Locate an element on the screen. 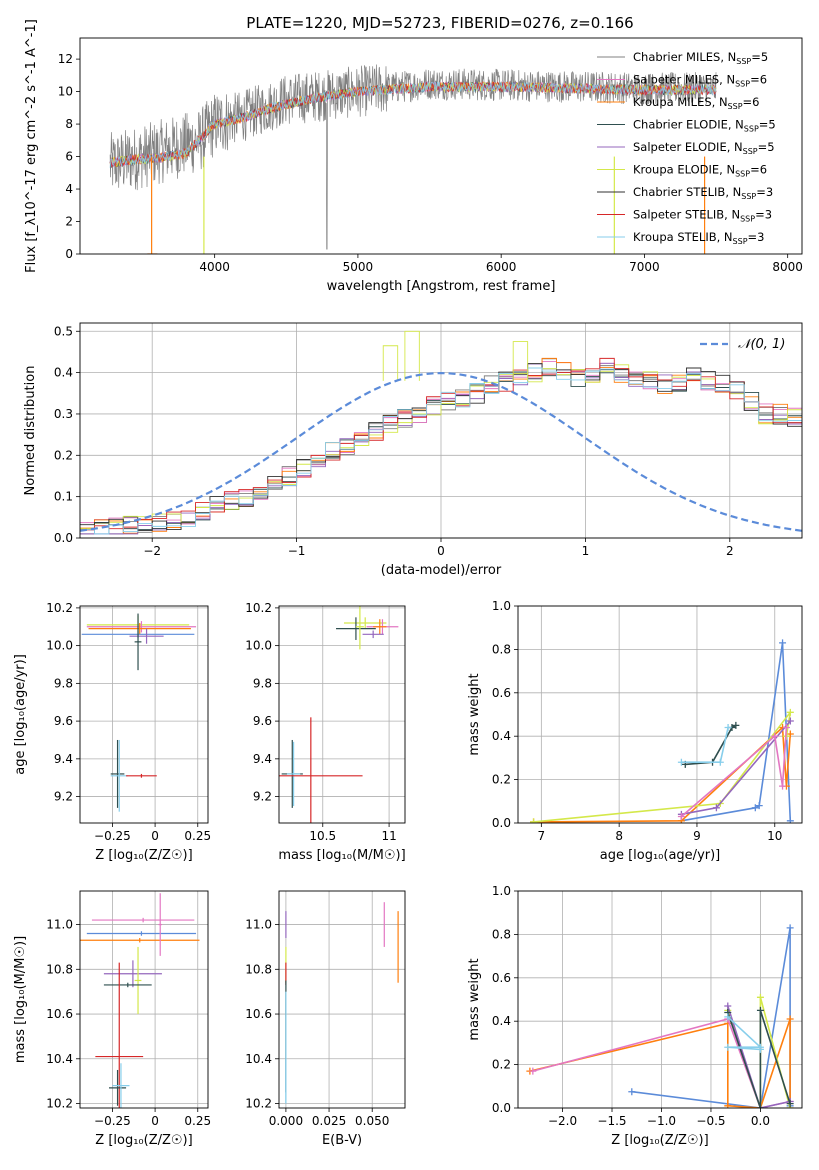 Image resolution: width=819 pixels, height=1170 pixels. x-axis-label: mass [log₁₀(M/M☉)] is located at coordinates (341, 855).